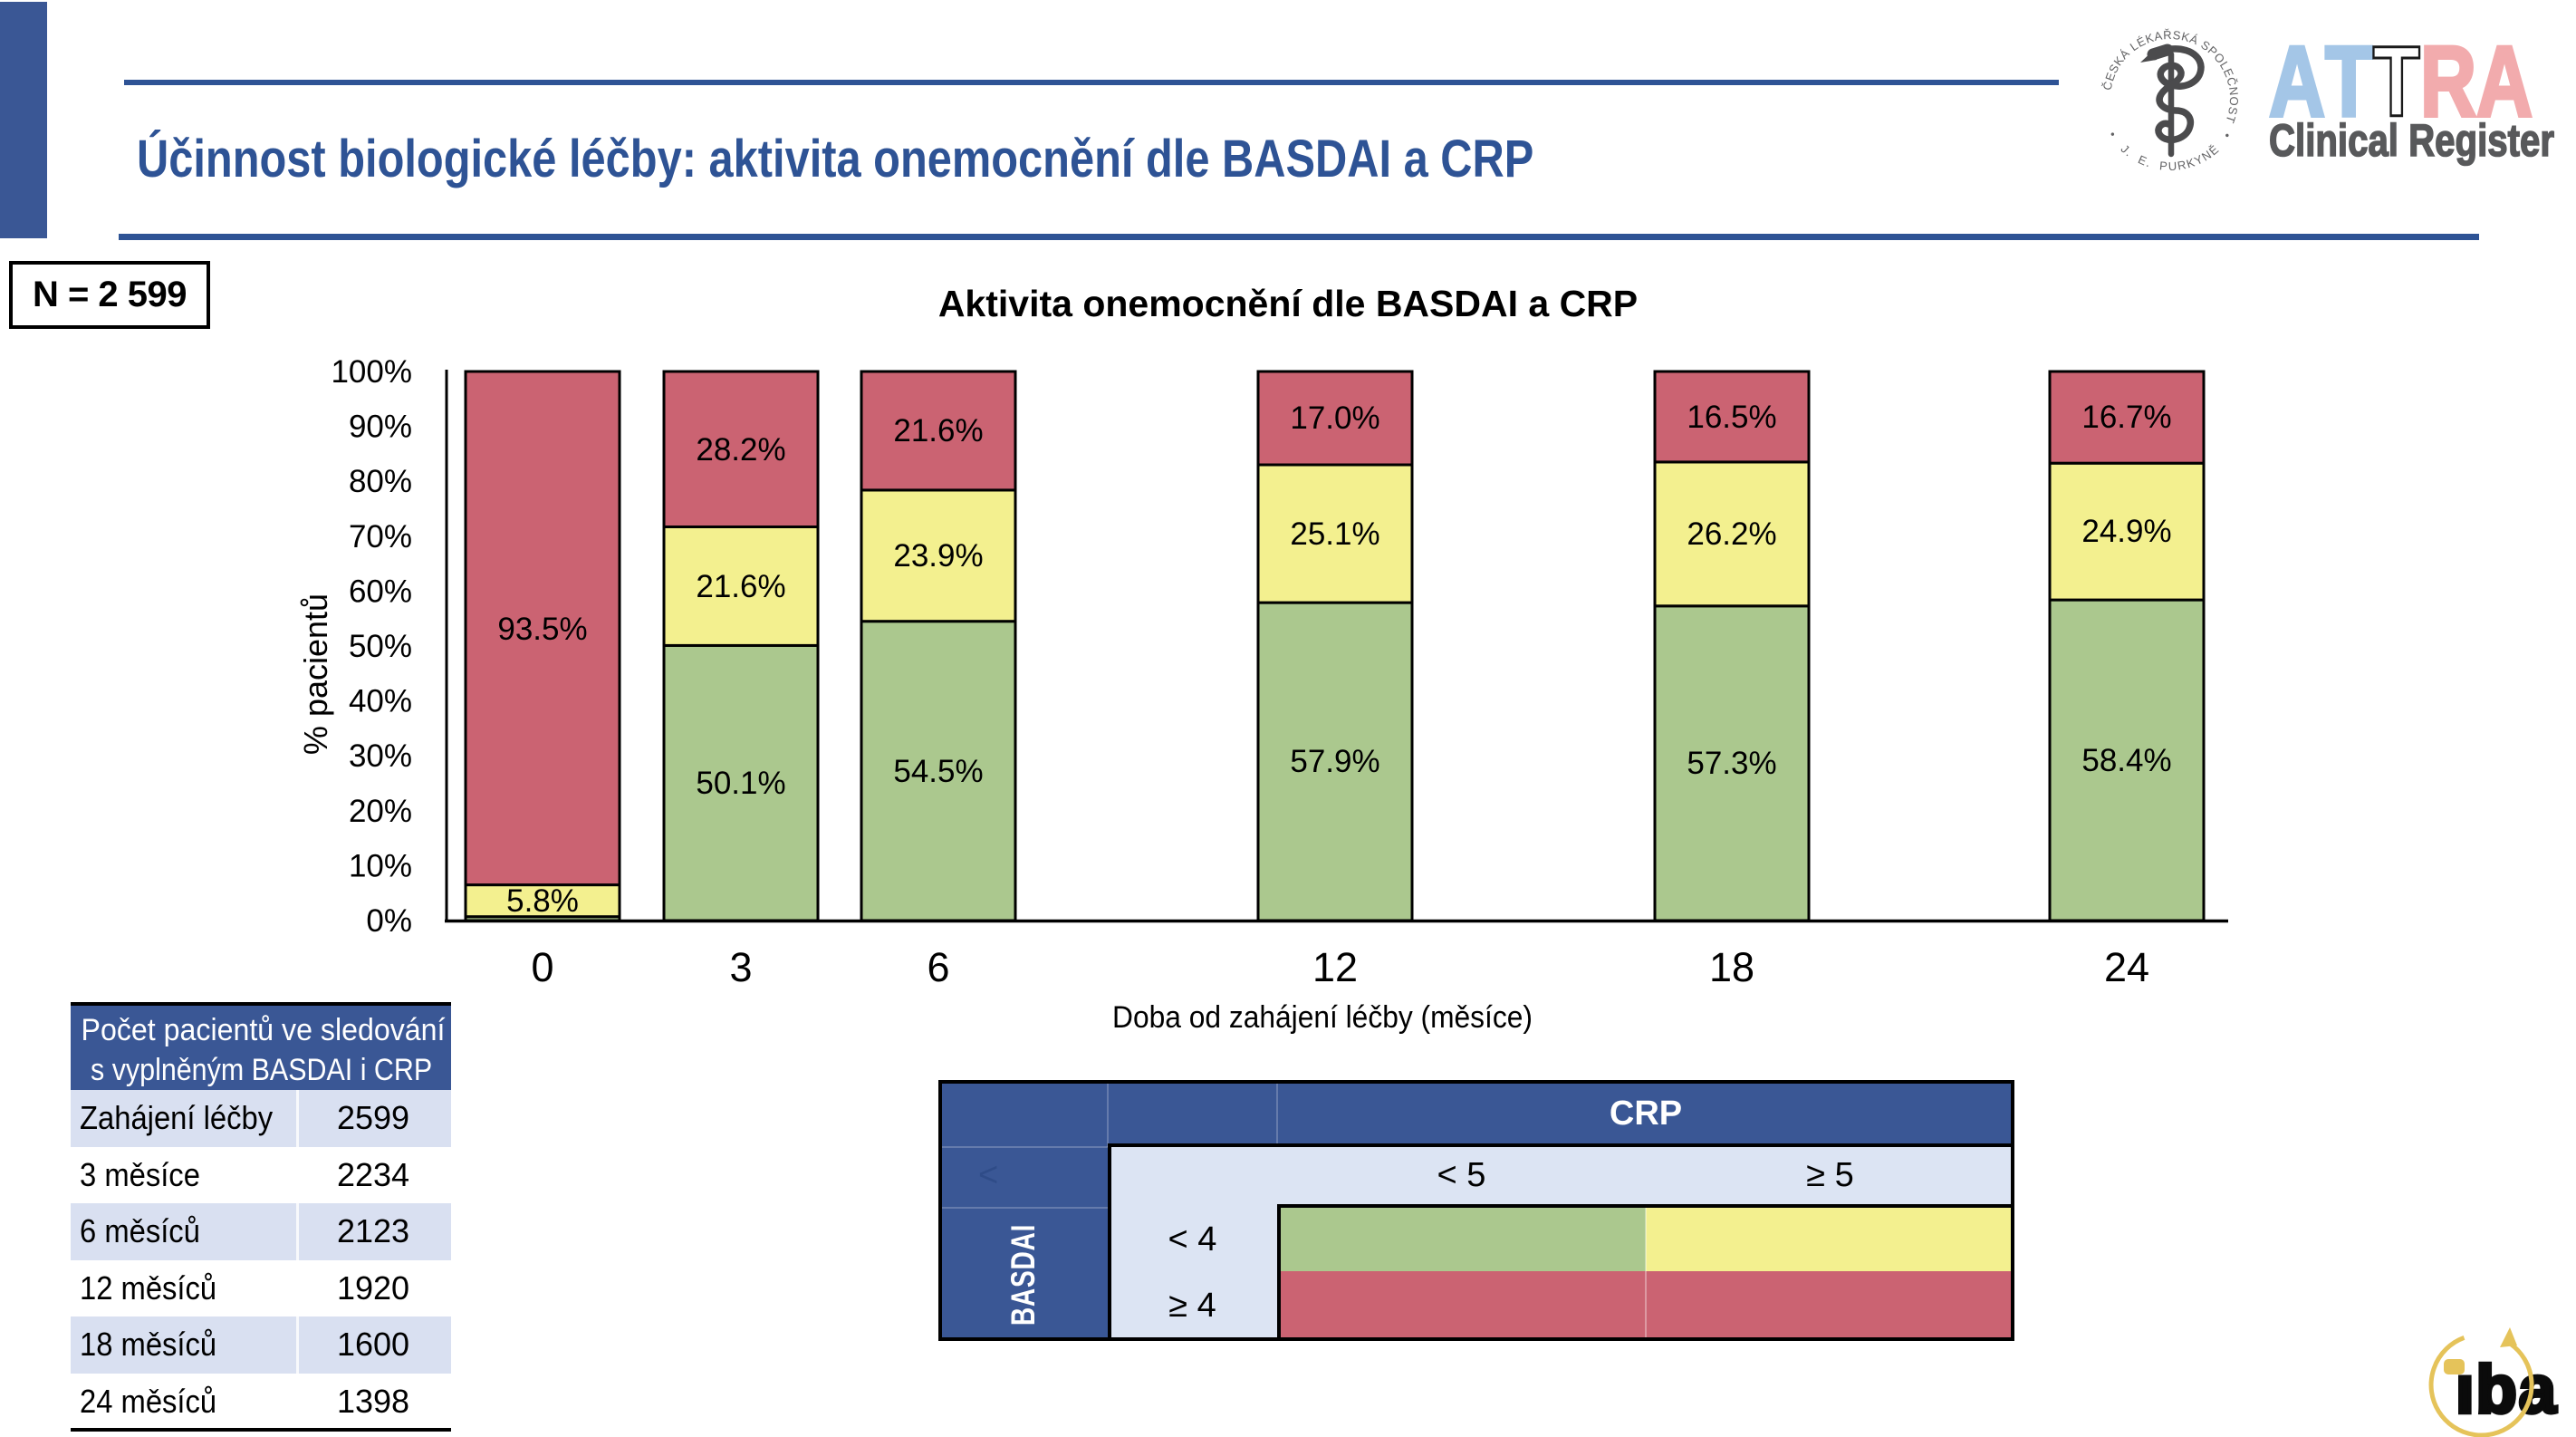 The height and width of the screenshot is (1437, 2576). I want to click on svg-text: 50.1%, so click(740, 783).